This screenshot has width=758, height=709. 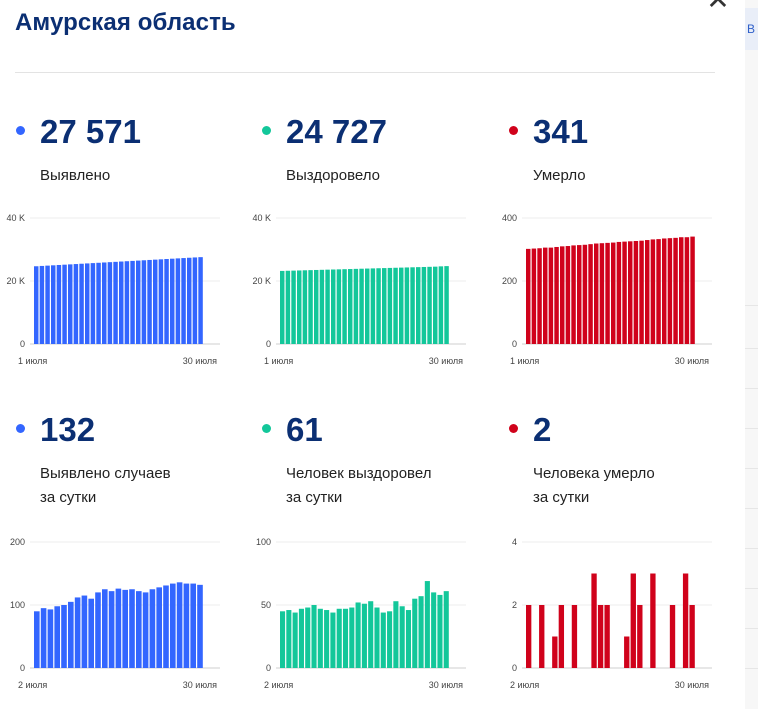 I want to click on chart-svg: 0 20 K 40 K 1 июля 30 июля, so click(x=113, y=289).